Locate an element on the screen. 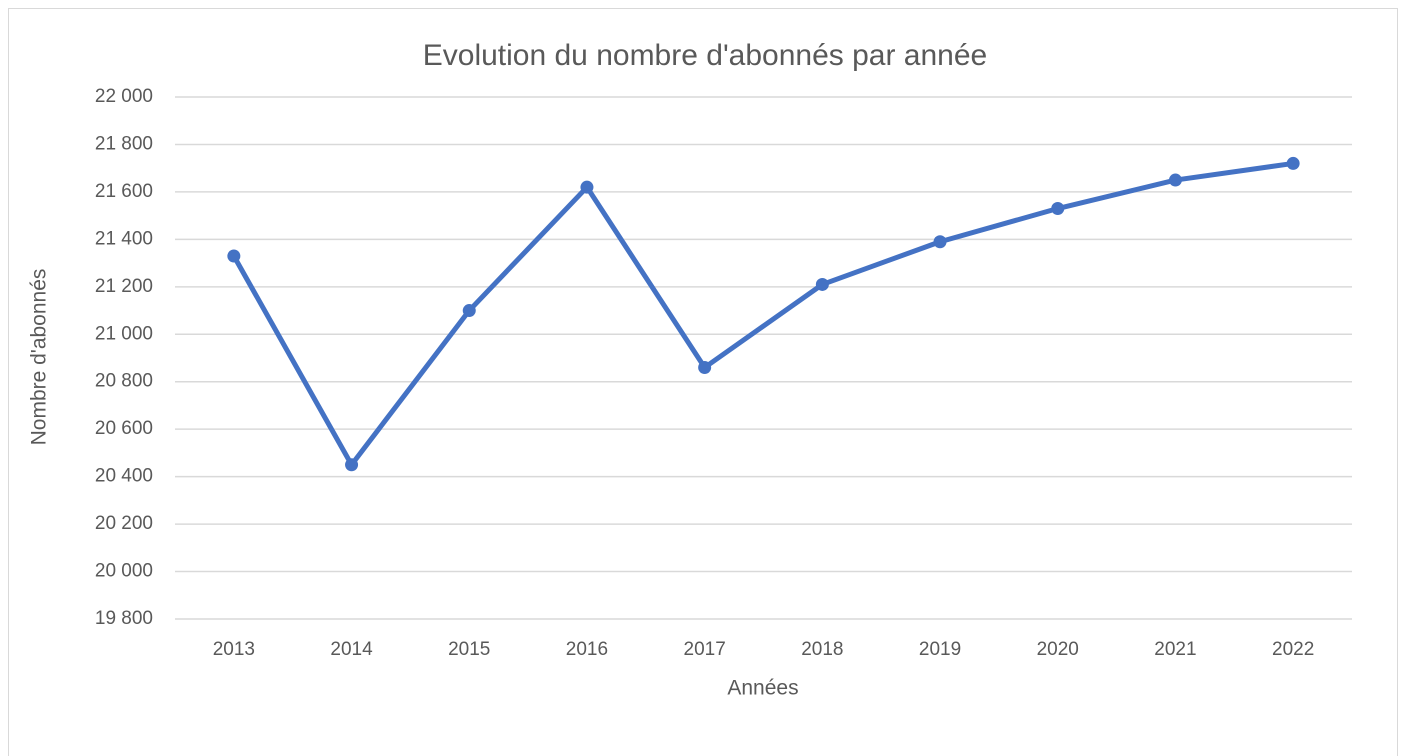  x-tick-label: 2016 is located at coordinates (587, 649).